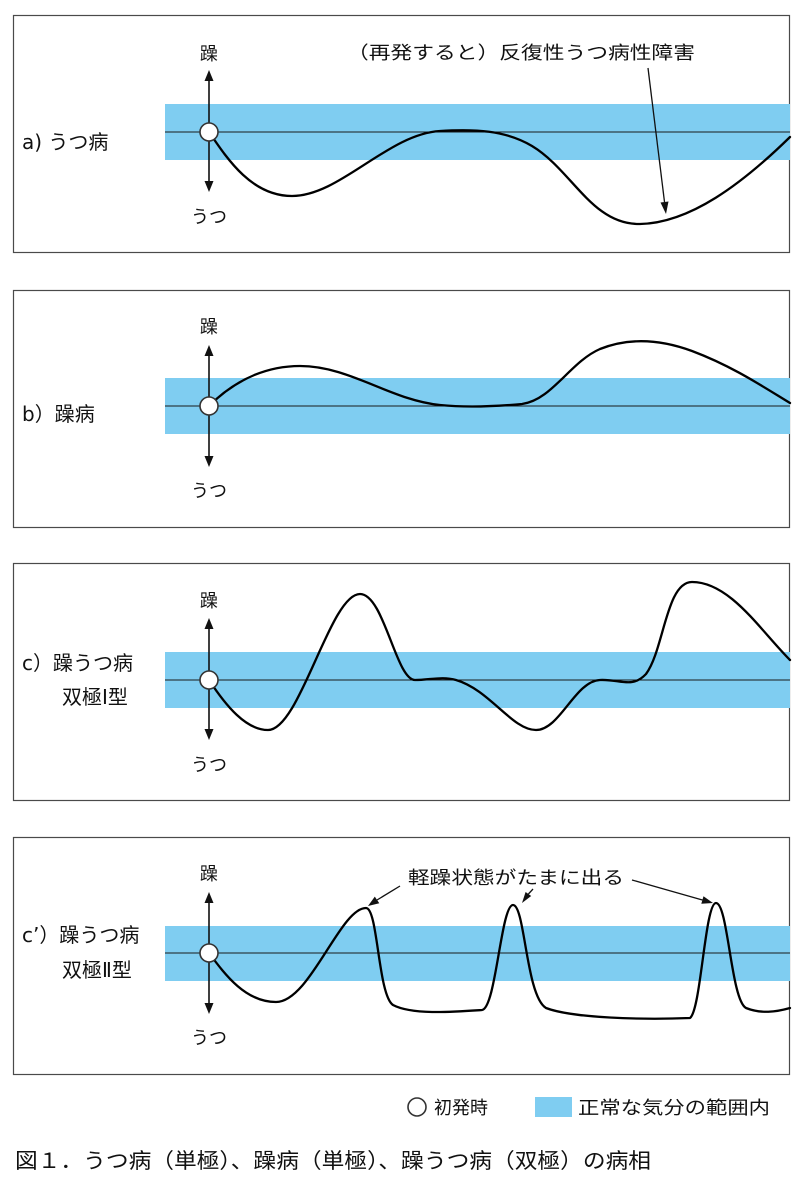 The image size is (800, 1186). What do you see at coordinates (461, 1108) in the screenshot?
I see `legend-onset-label: 初発時` at bounding box center [461, 1108].